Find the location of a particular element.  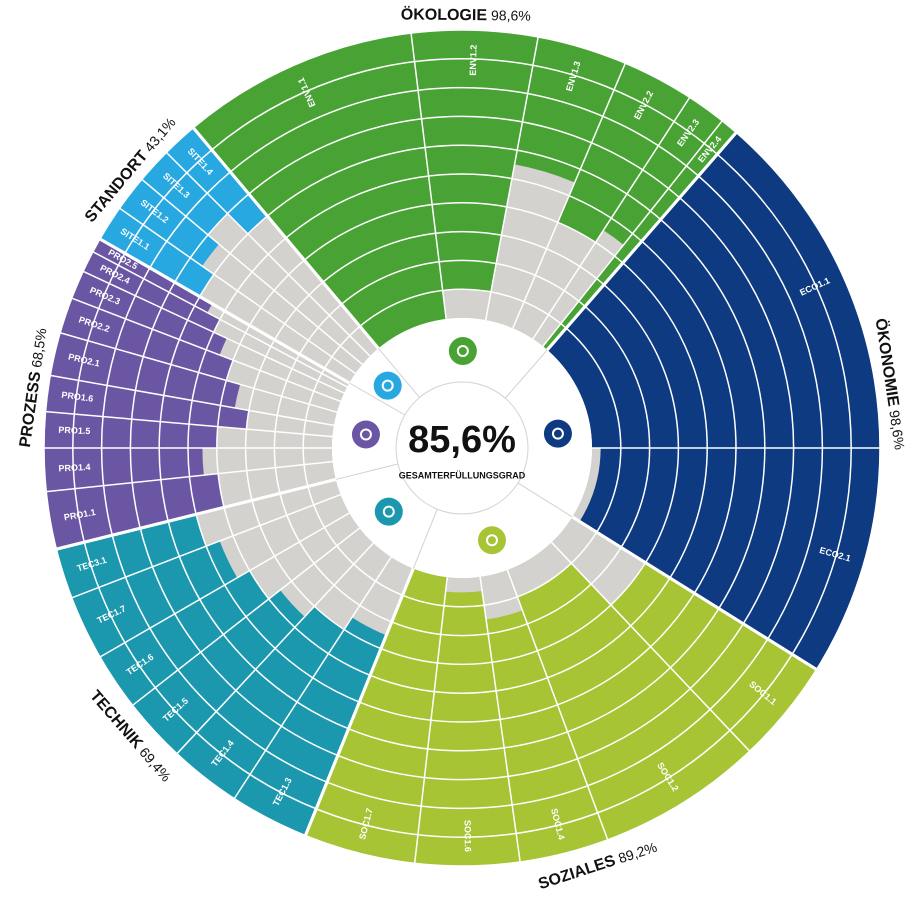

criterion-label: PRO1.6 is located at coordinates (77, 397).